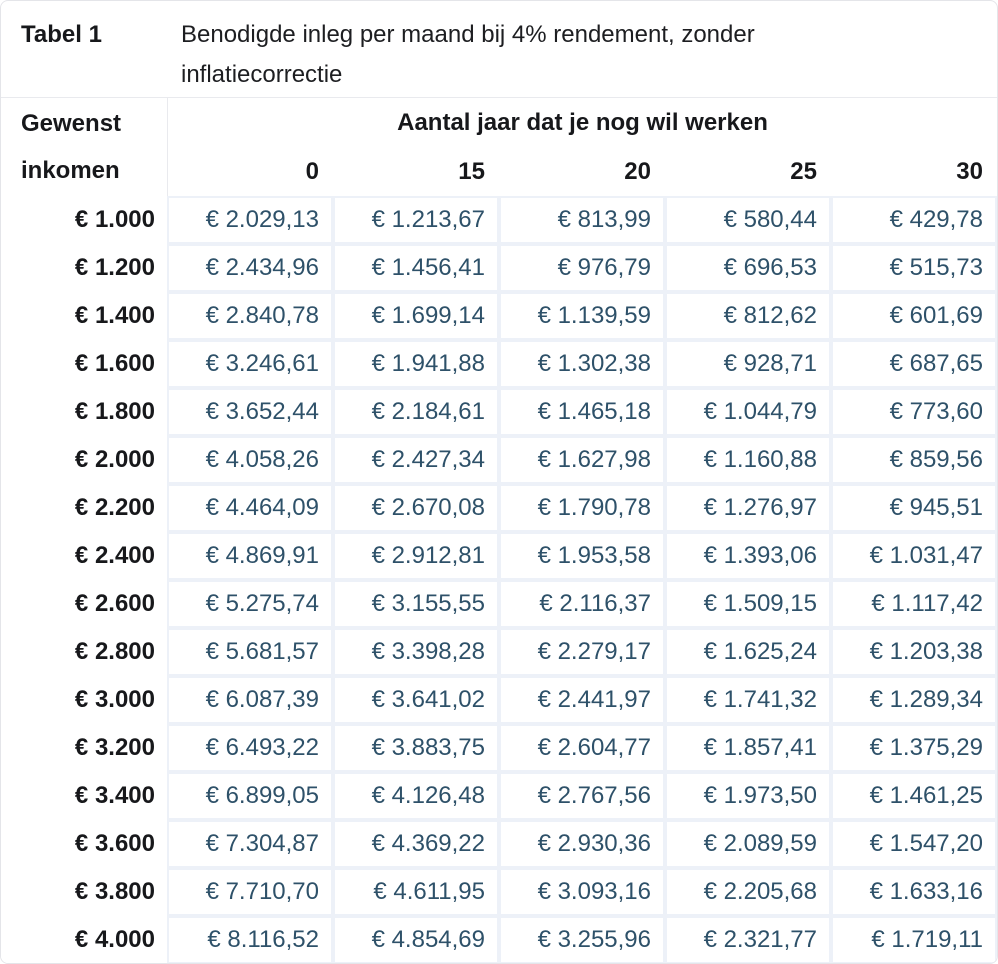 This screenshot has width=998, height=964. Describe the element at coordinates (84, 652) in the screenshot. I see `row-income: € 2.800` at that location.